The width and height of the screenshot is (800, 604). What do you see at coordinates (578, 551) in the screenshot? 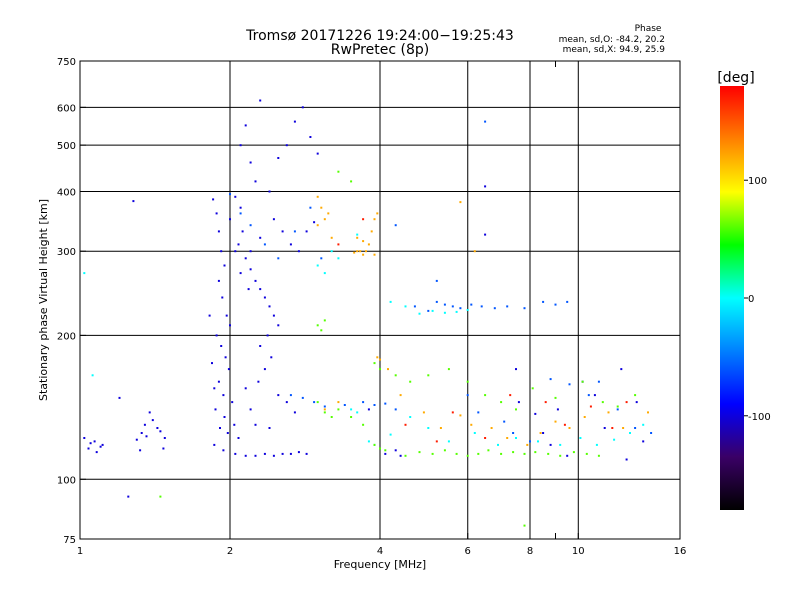
I see `x-tick-label: 10` at bounding box center [578, 551].